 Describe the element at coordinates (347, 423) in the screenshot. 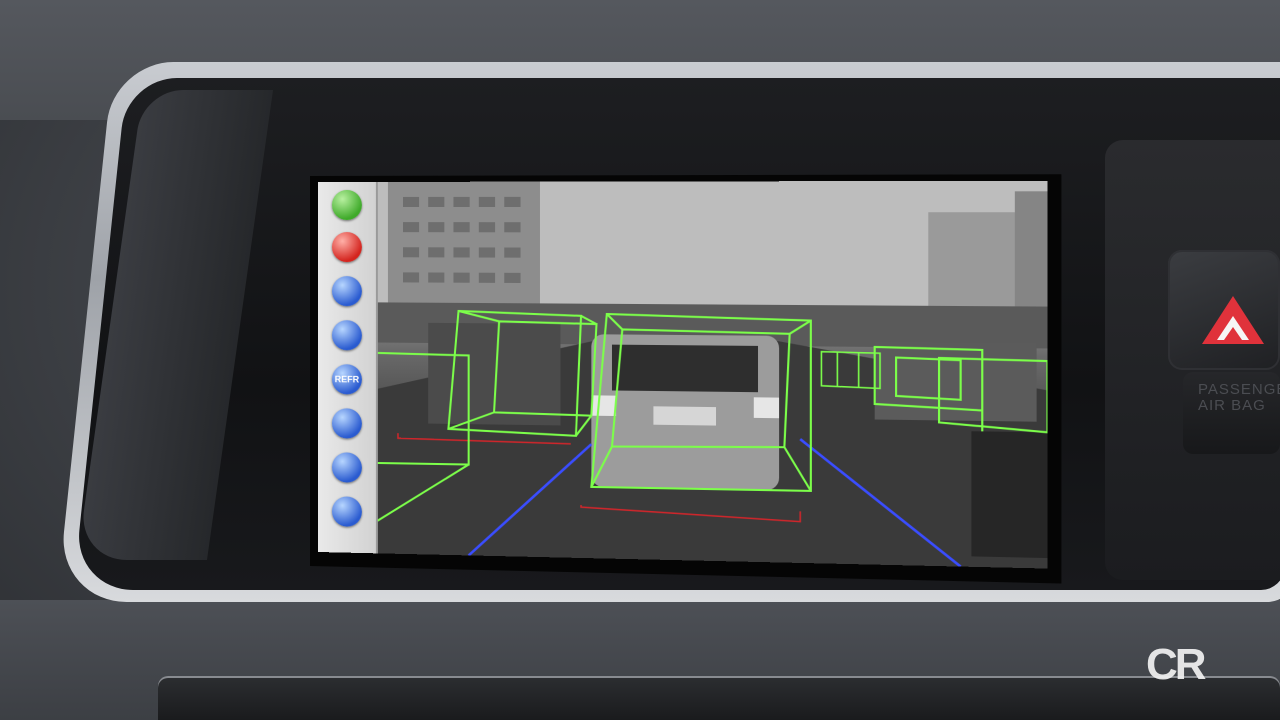

I see `zoom-in-icon` at that location.